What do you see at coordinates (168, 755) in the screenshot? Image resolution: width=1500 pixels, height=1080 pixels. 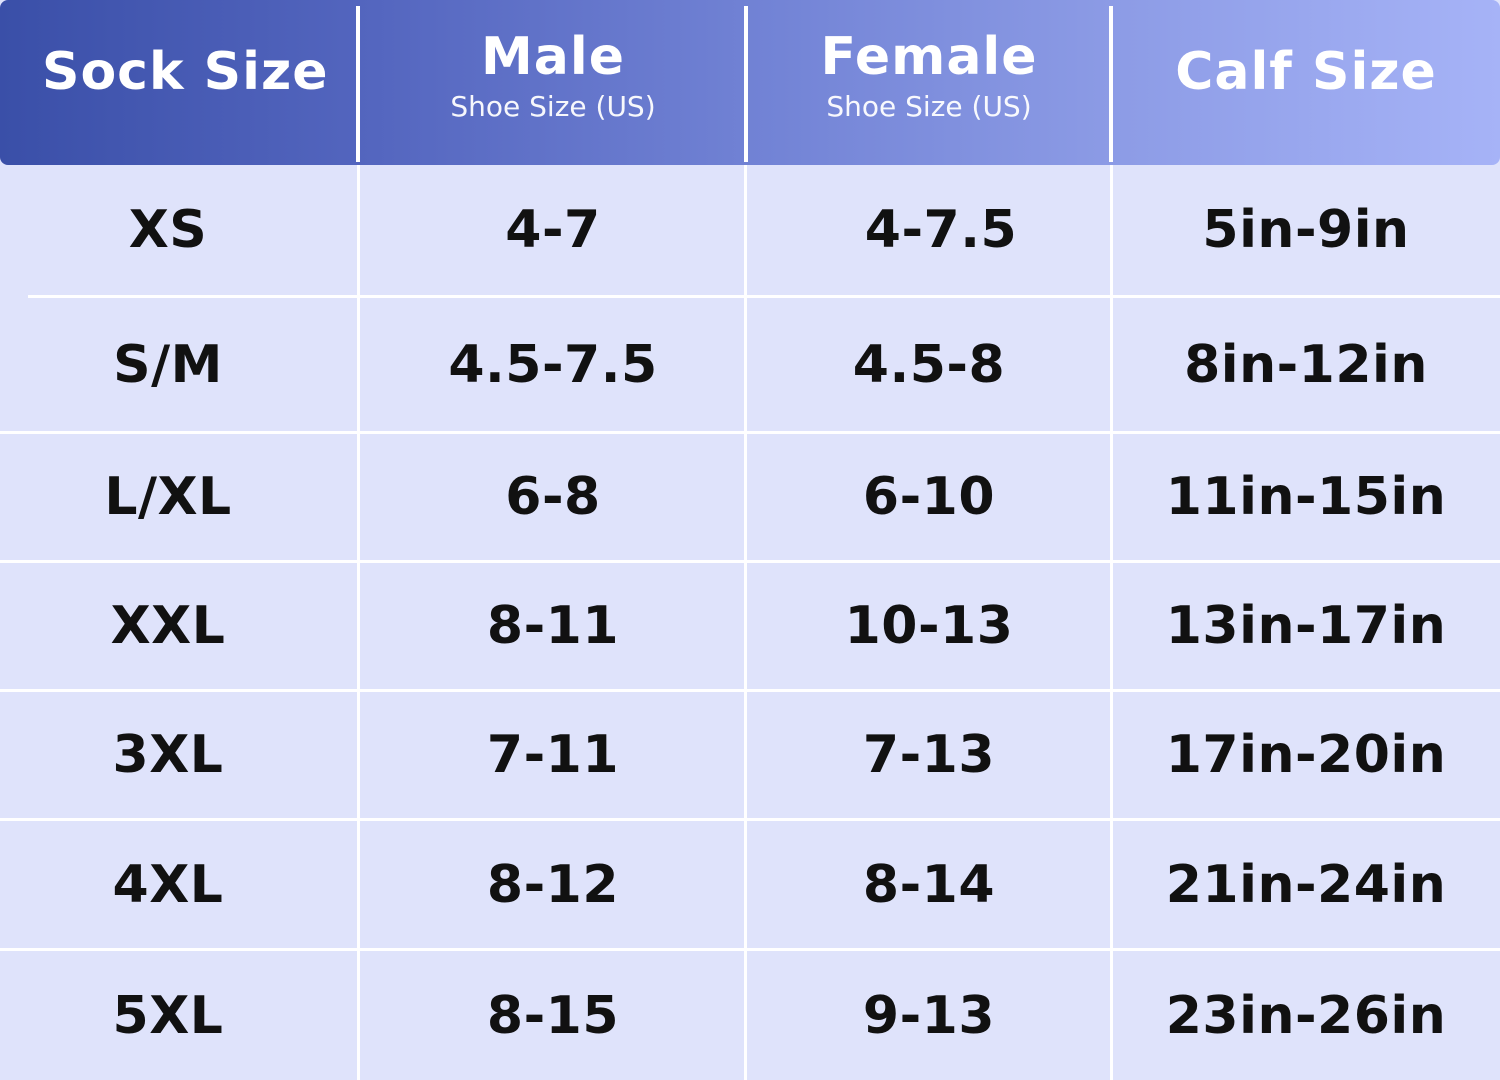 I see `cell-sock-size: 3XL` at bounding box center [168, 755].